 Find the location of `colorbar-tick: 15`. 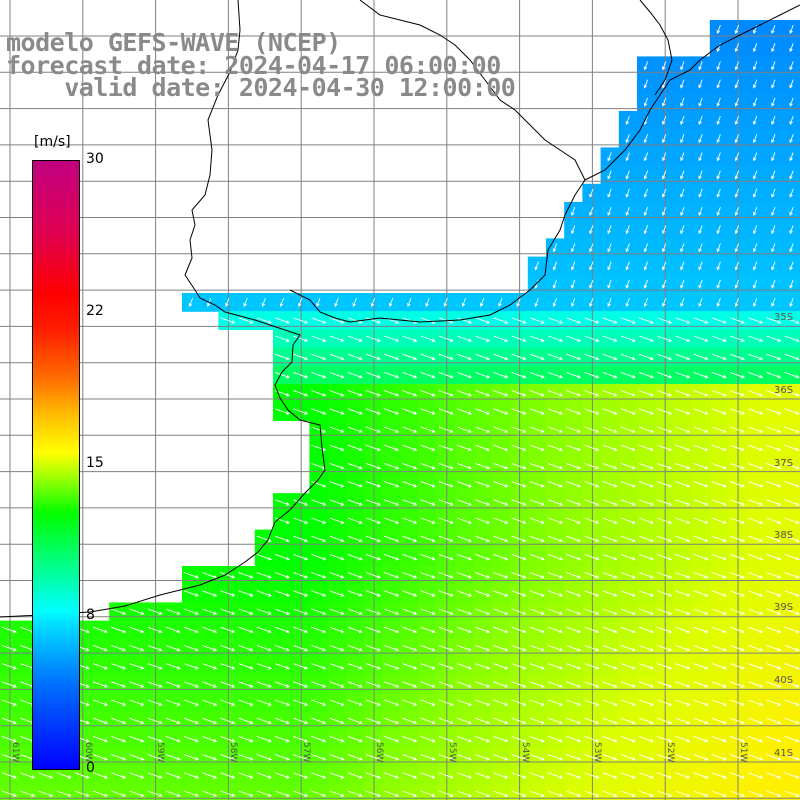

colorbar-tick: 15 is located at coordinates (95, 463).